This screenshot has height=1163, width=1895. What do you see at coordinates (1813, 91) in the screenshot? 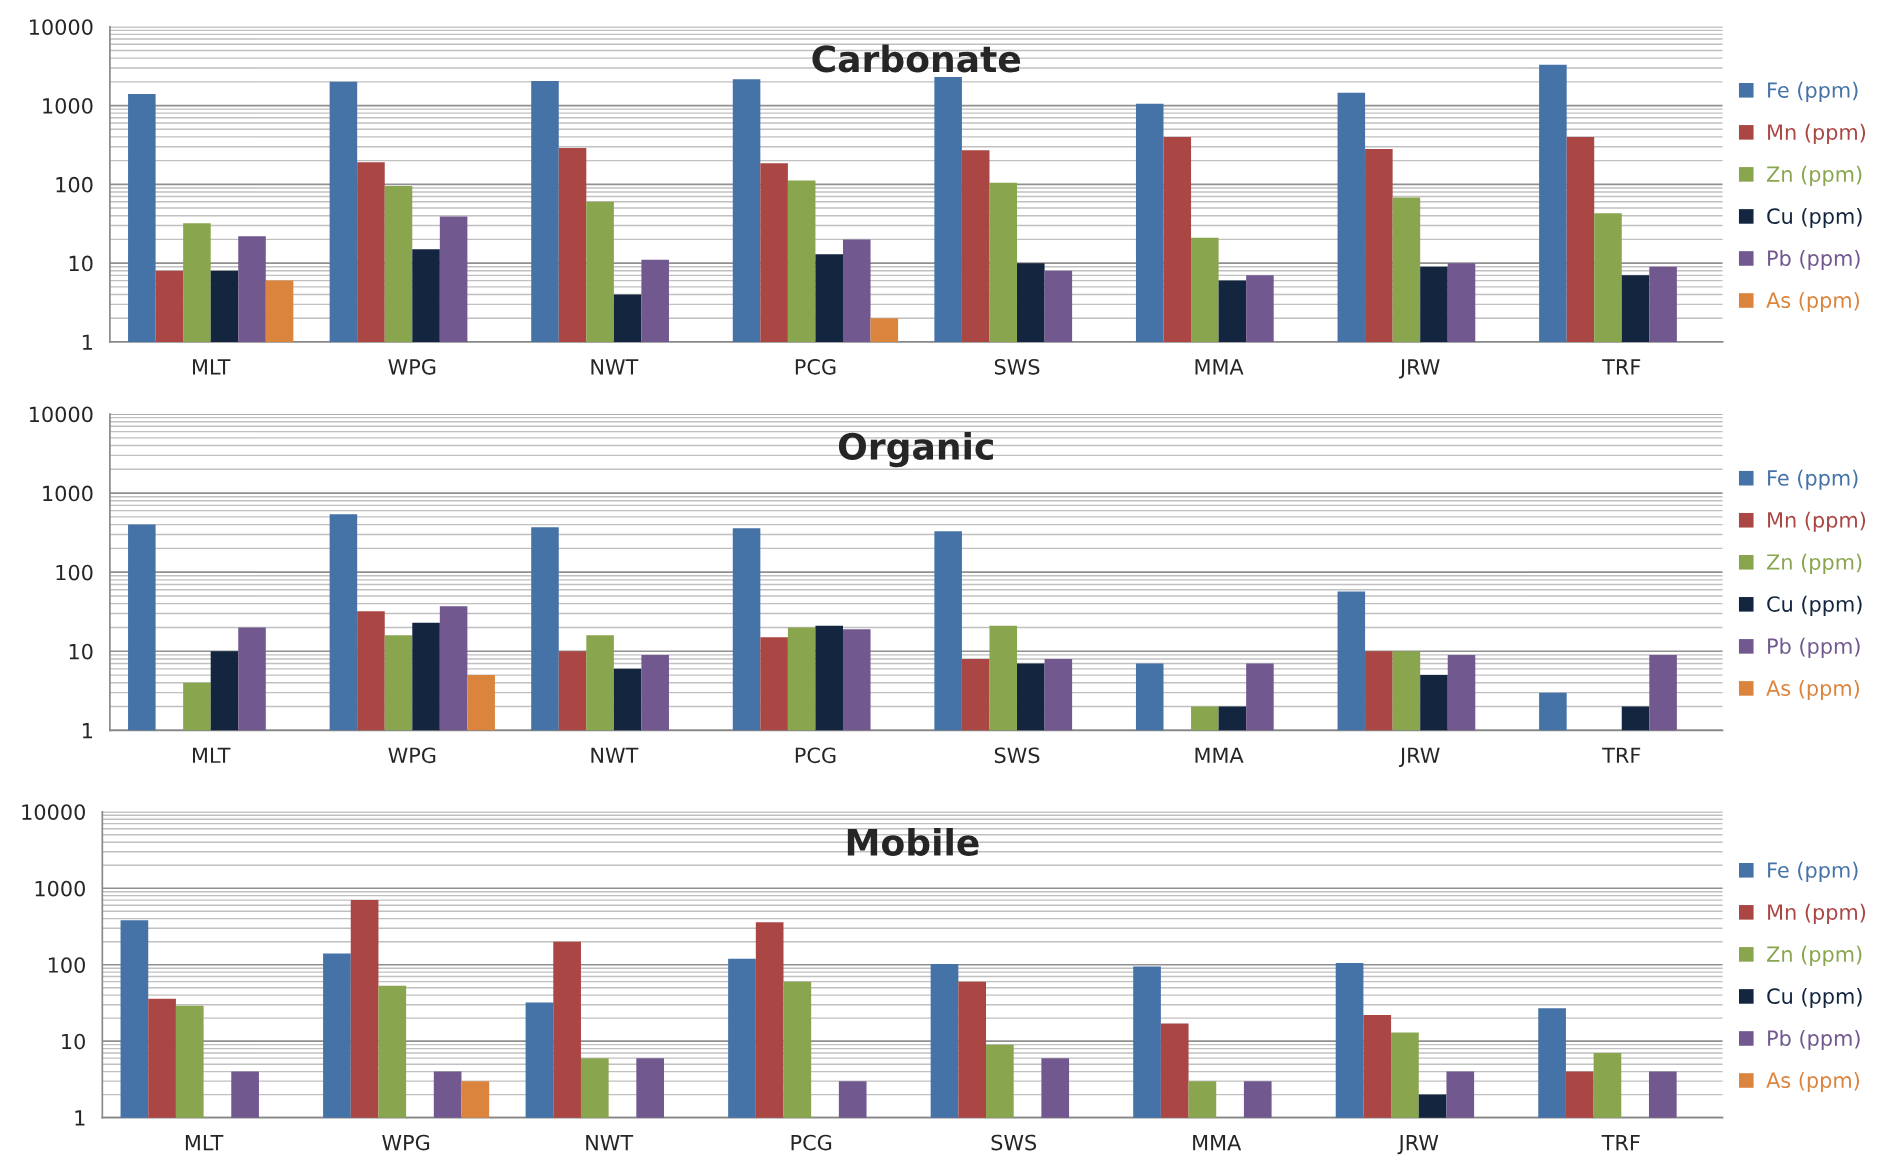
I see `legend-label: Fe (ppm)` at bounding box center [1813, 91].